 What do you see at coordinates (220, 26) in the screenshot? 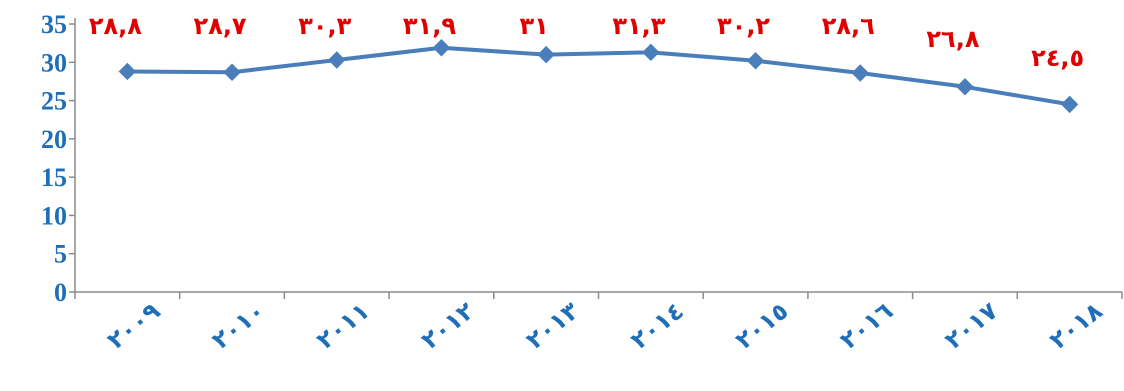
I see `data-label: ٢٨,٧` at bounding box center [220, 26].